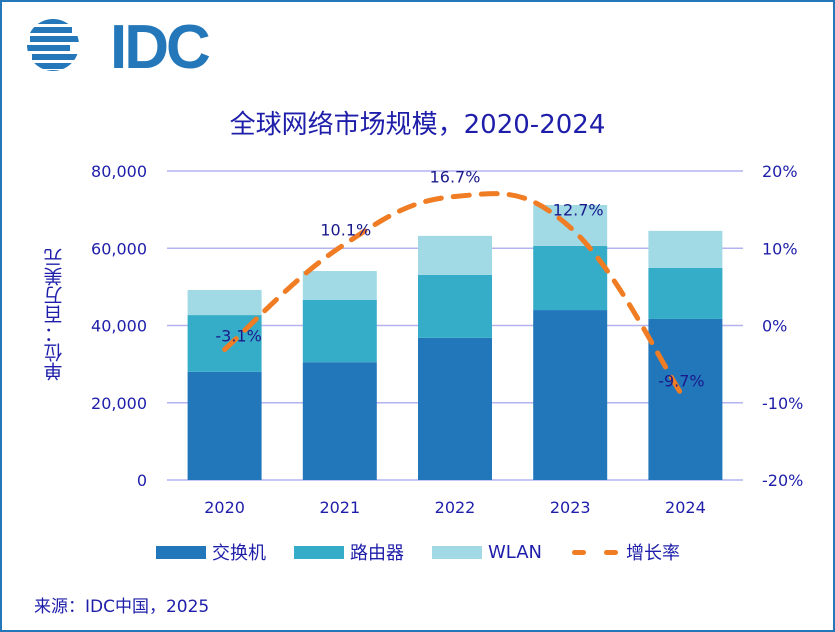 This screenshot has height=632, width=835. Describe the element at coordinates (487, 552) in the screenshot. I see `legend-item-wlan: WLAN` at that location.